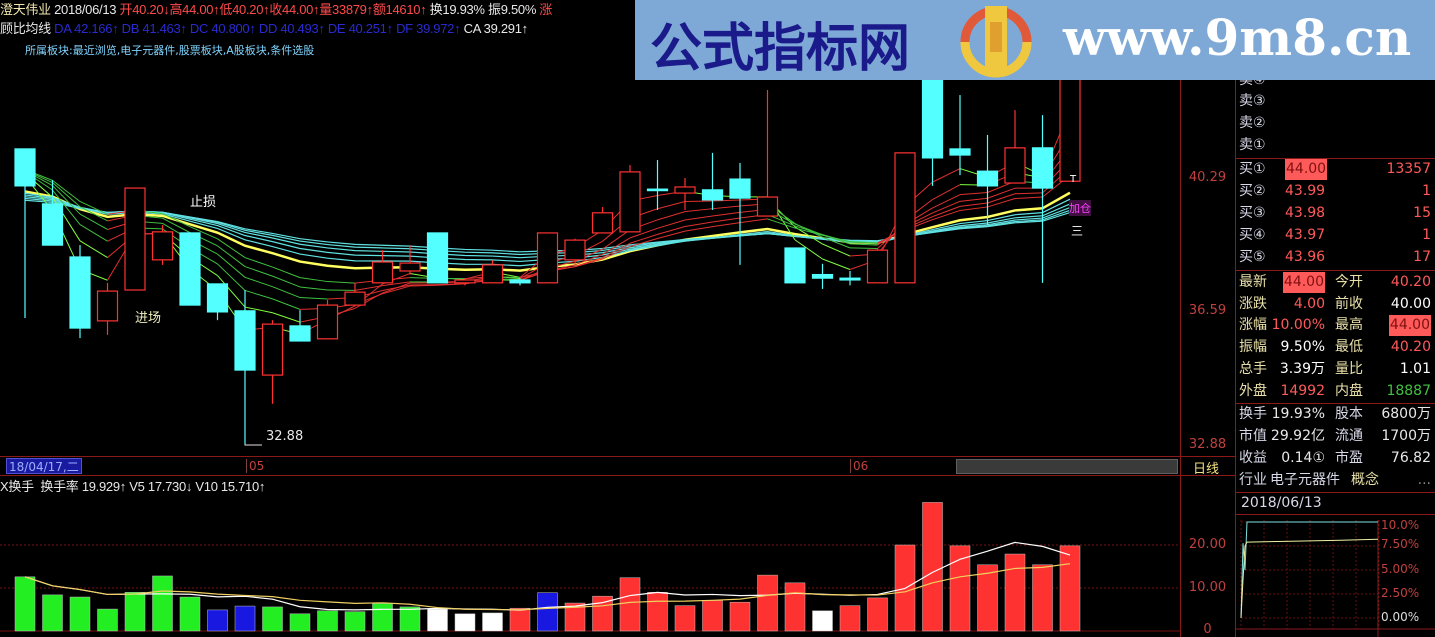 Image resolution: width=1435 pixels, height=637 pixels. Describe the element at coordinates (1335, 257) in the screenshot. I see `bid-row: 买⑤ 43.96 17` at that location.